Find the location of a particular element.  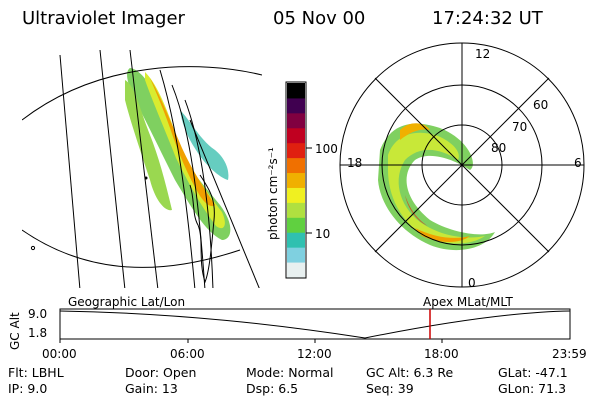

apex-caption: Apex MLat/MLT is located at coordinates (468, 302).